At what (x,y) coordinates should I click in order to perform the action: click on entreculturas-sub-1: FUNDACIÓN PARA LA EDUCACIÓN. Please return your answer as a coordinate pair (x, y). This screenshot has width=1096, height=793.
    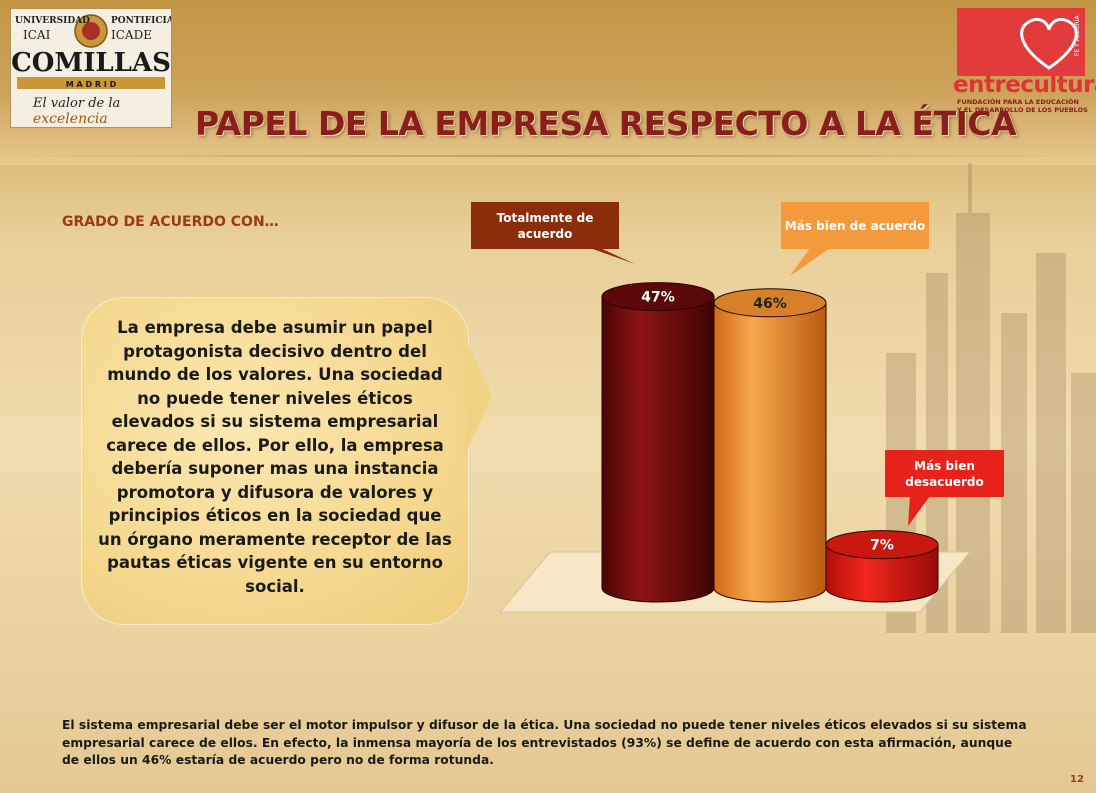
    Looking at the image, I should click on (1018, 102).